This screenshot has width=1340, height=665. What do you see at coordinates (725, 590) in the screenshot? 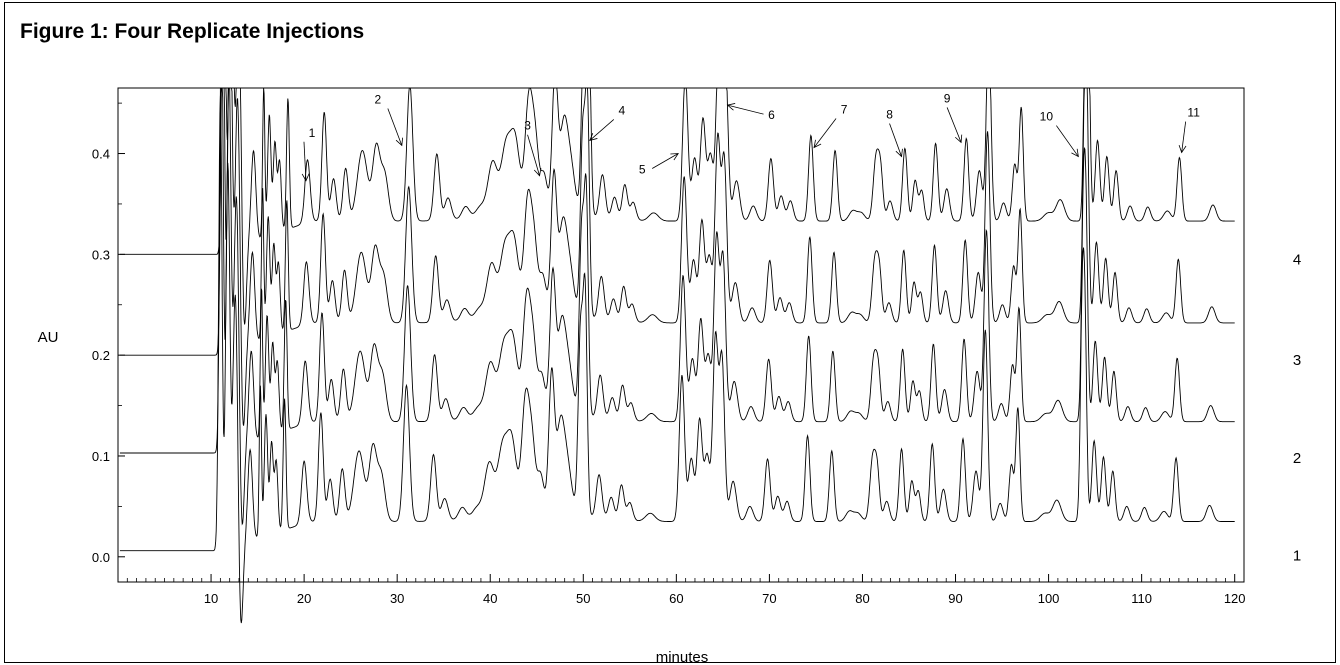
I see `x-axis: 10 20 30 40 50 60 70 80 90 100 110 120` at bounding box center [725, 590].